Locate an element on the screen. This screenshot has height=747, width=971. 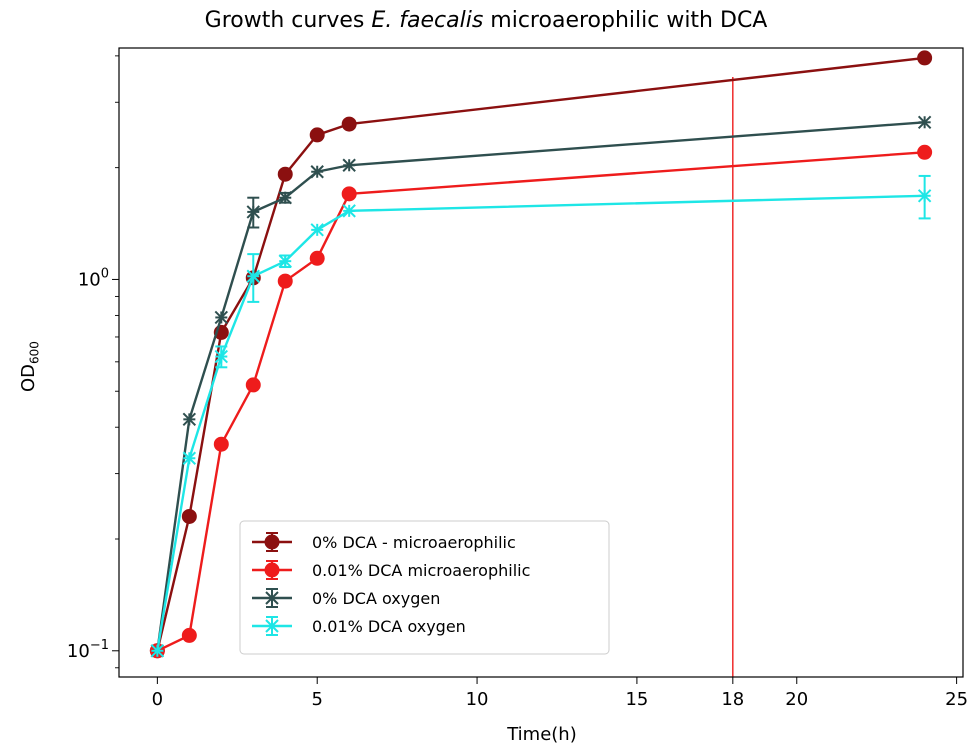
data-point-3-2-d2 is located at coordinates (221, 356).